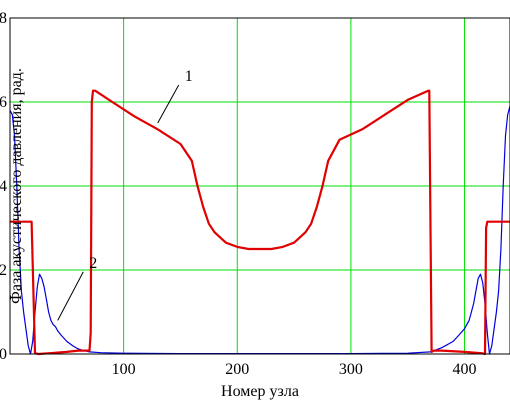 This screenshot has width=510, height=401. What do you see at coordinates (3, 18) in the screenshot?
I see `y-tick-label: 8` at bounding box center [3, 18].